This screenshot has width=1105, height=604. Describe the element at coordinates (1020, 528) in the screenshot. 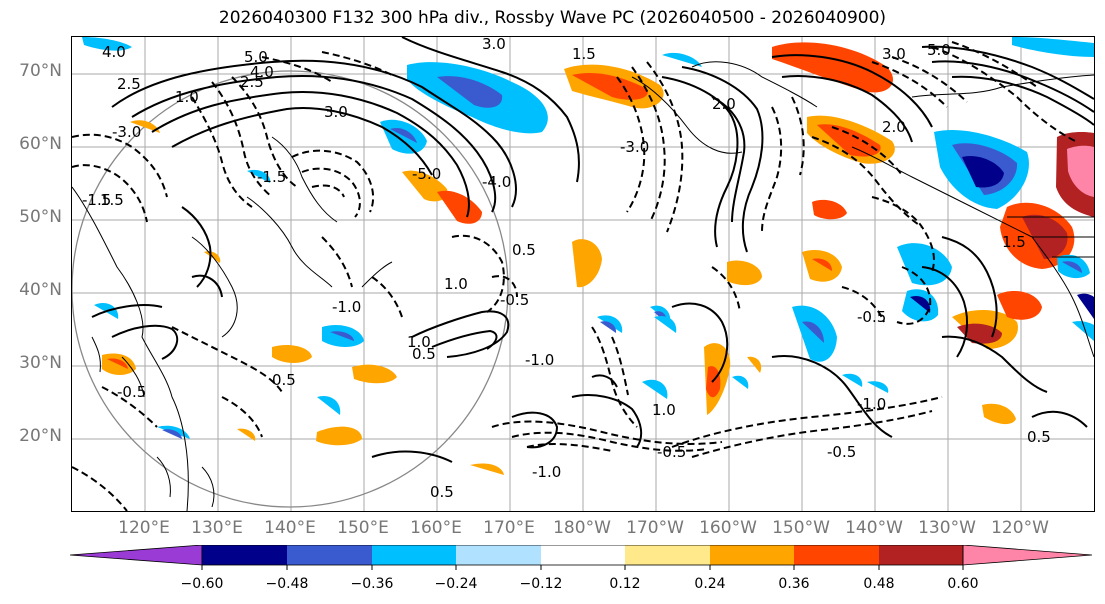

I see `lon-label-120w: 120°W` at that location.